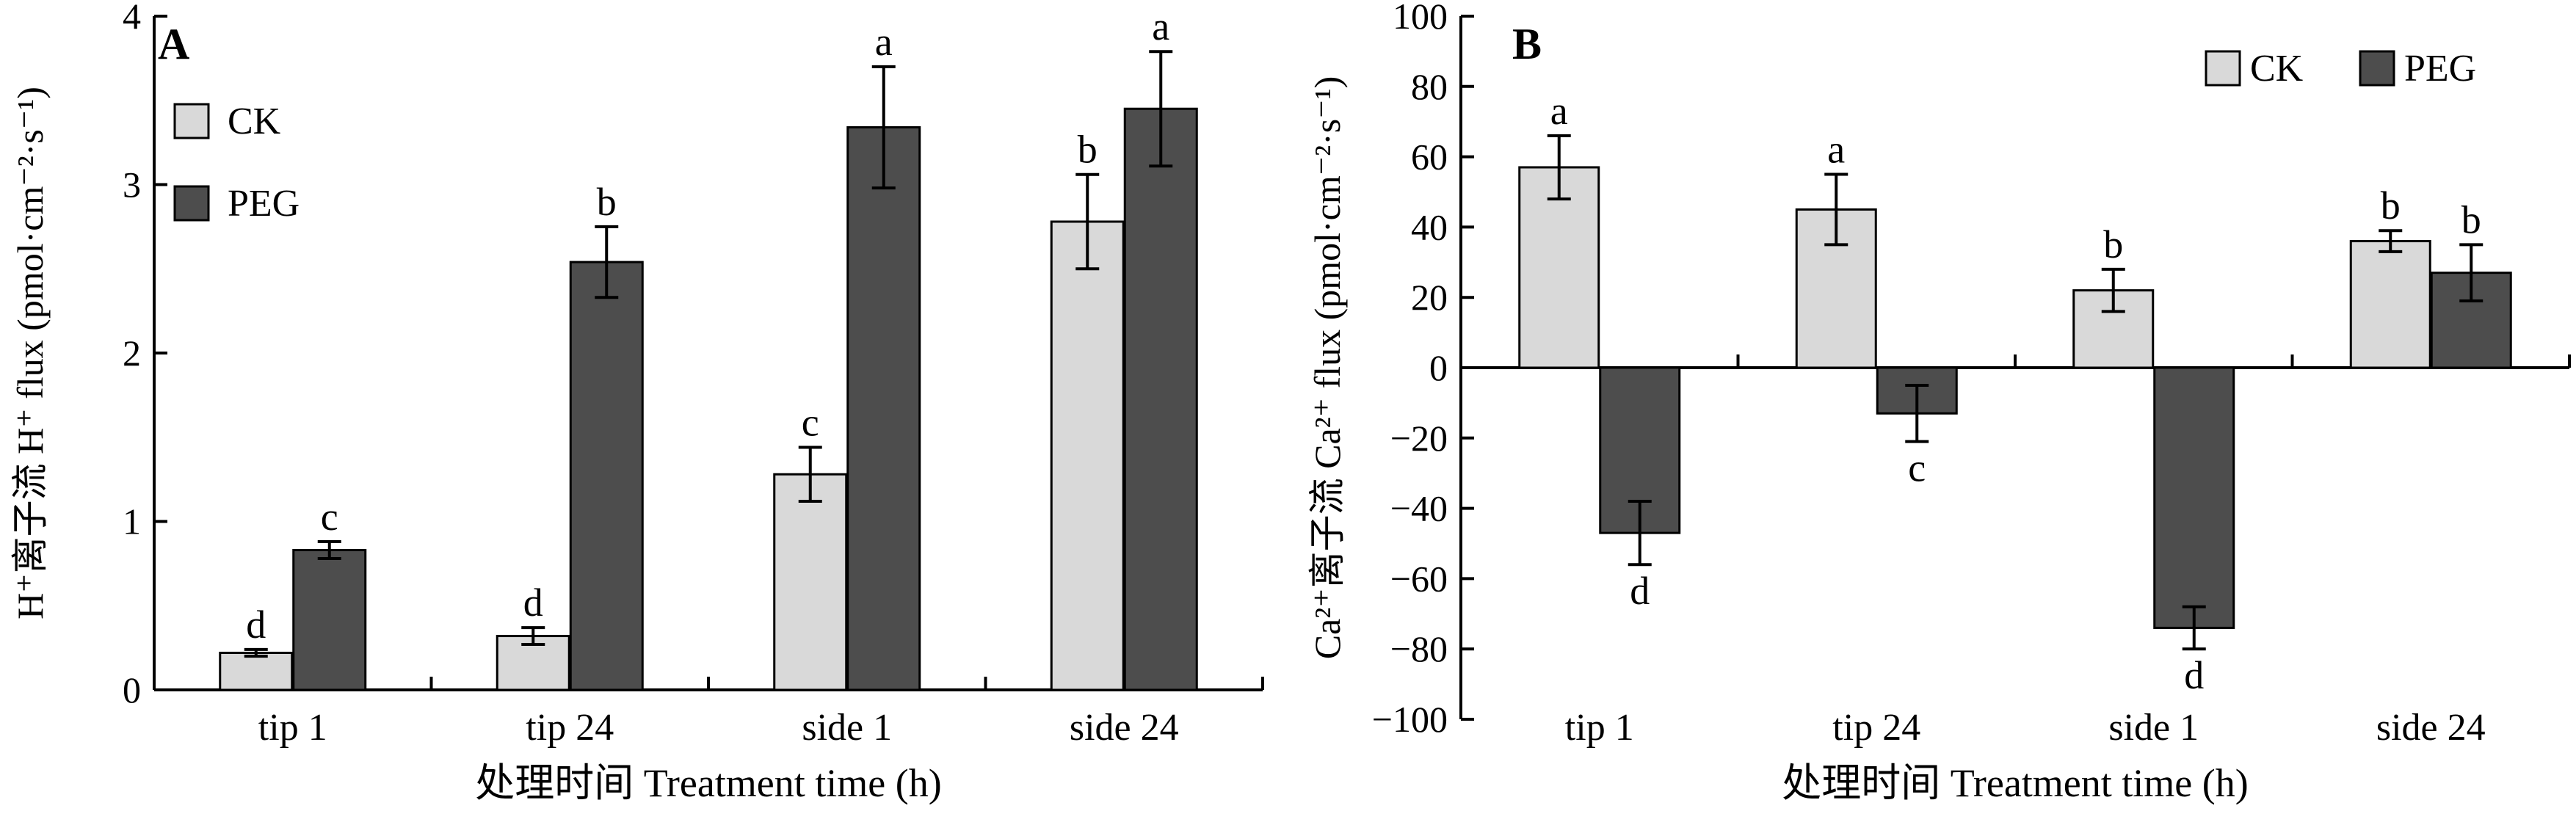 Image resolution: width=2576 pixels, height=822 pixels. Describe the element at coordinates (1429, 86) in the screenshot. I see `y-tick-label: 80` at that location.